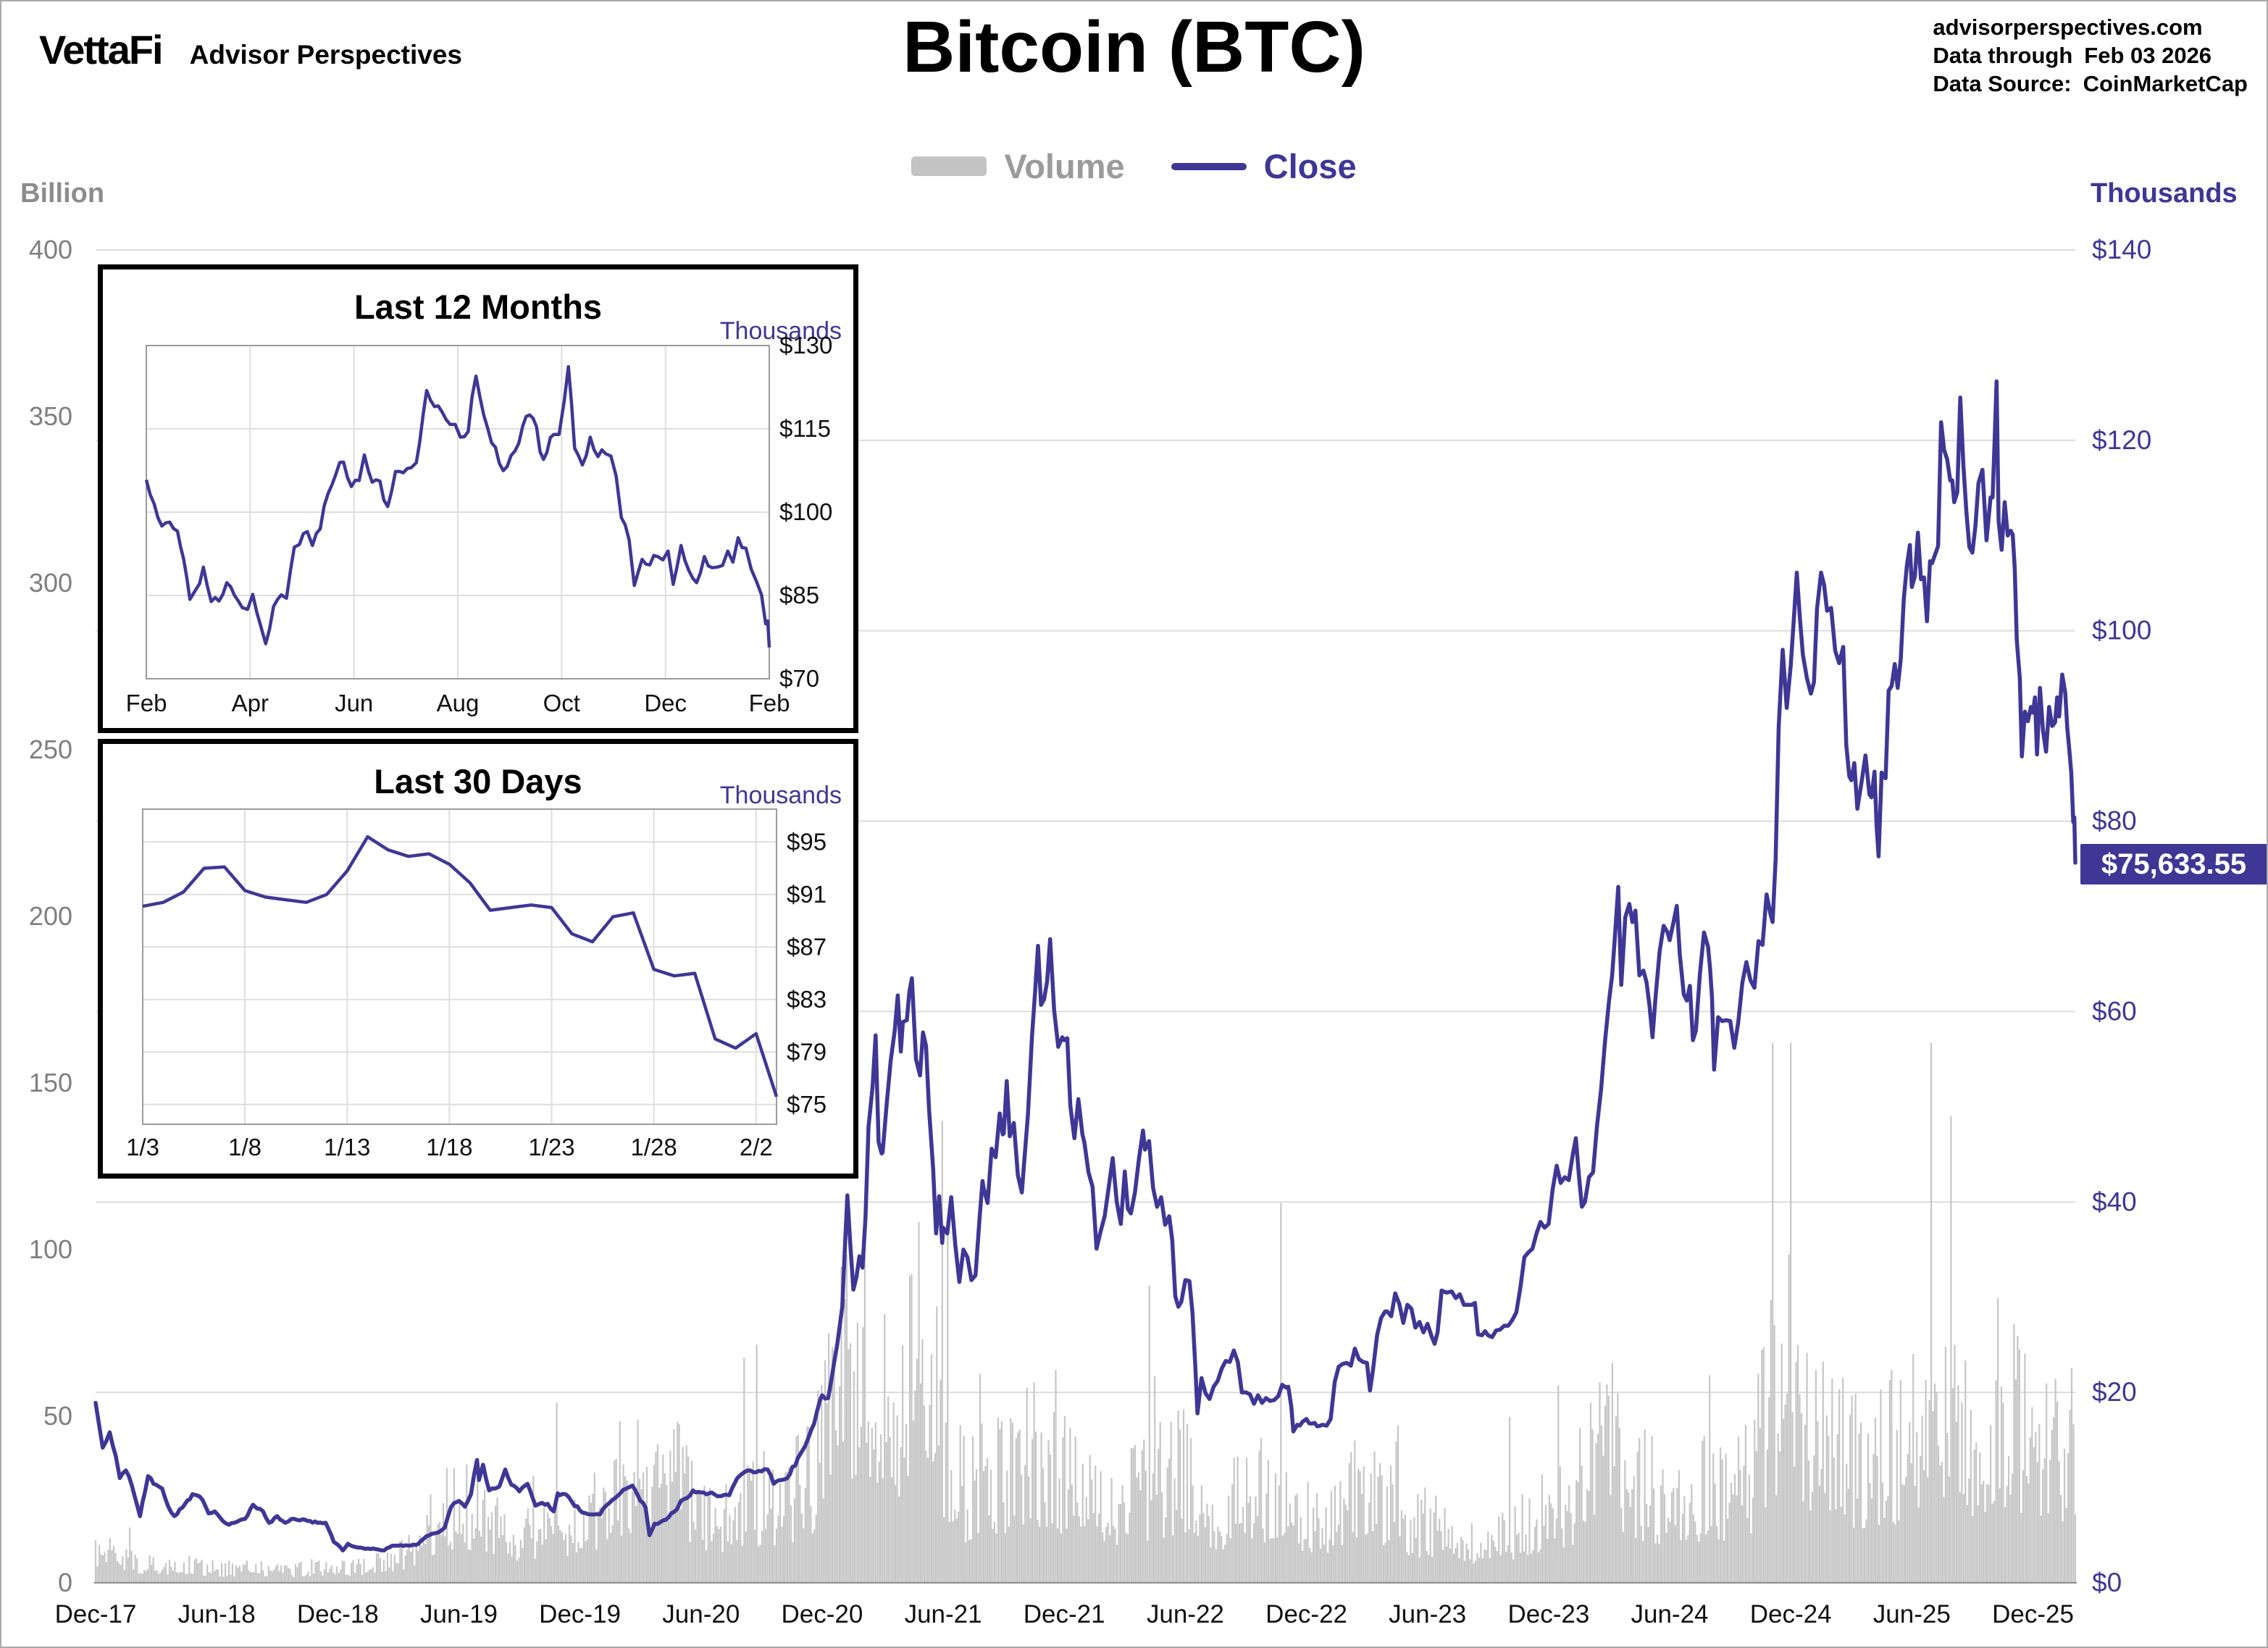 Image resolution: width=2268 pixels, height=1648 pixels. I want to click on svg-text: Jun, so click(354, 703).